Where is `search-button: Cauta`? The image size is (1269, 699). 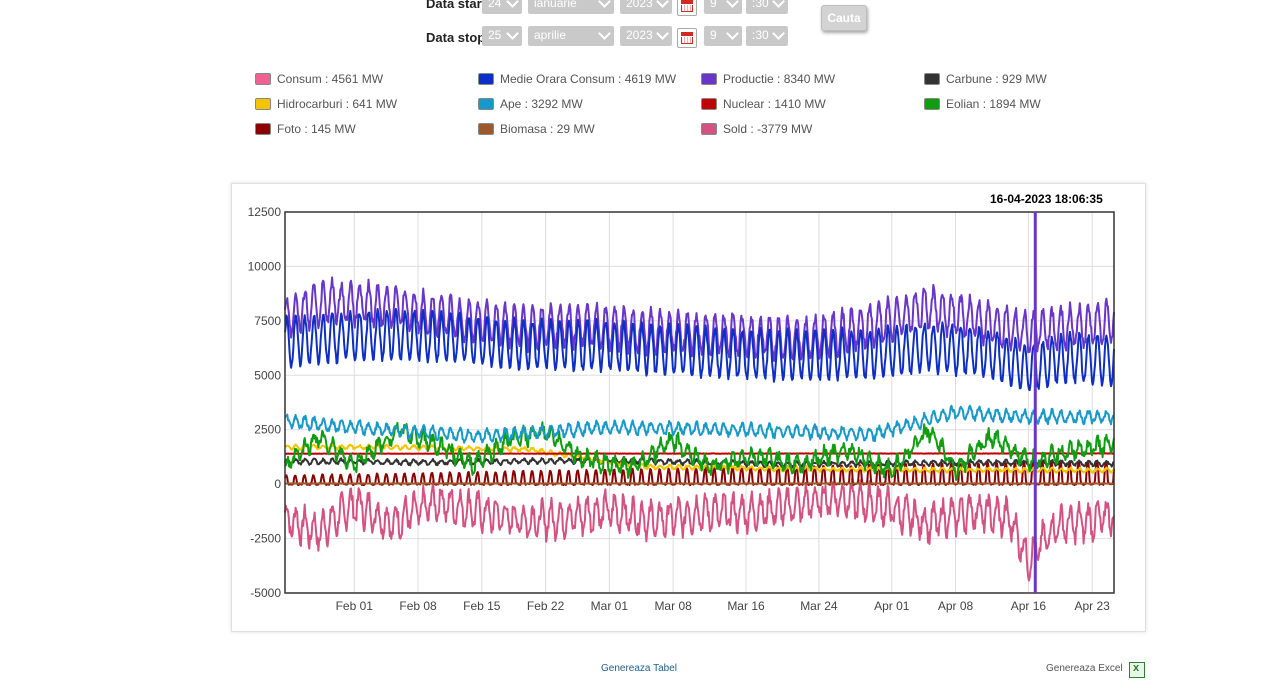 search-button: Cauta is located at coordinates (844, 18).